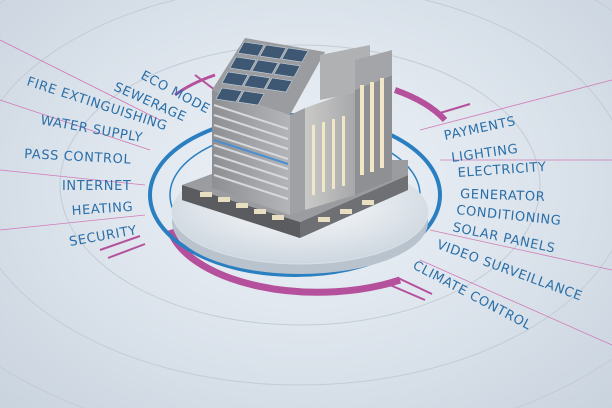 The image size is (612, 408). Describe the element at coordinates (251, 152) in the screenshot. I see `tower-window-bands` at that location.